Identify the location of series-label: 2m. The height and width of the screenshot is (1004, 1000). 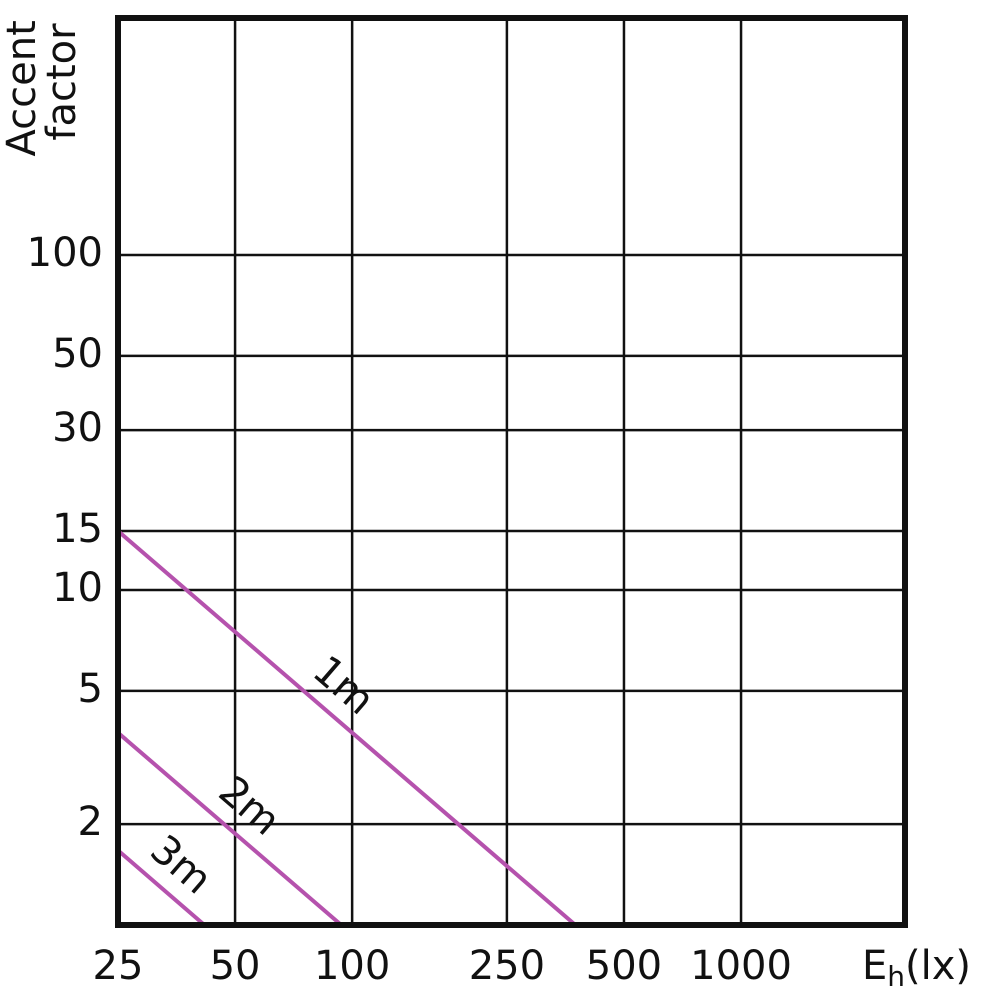
(249, 806).